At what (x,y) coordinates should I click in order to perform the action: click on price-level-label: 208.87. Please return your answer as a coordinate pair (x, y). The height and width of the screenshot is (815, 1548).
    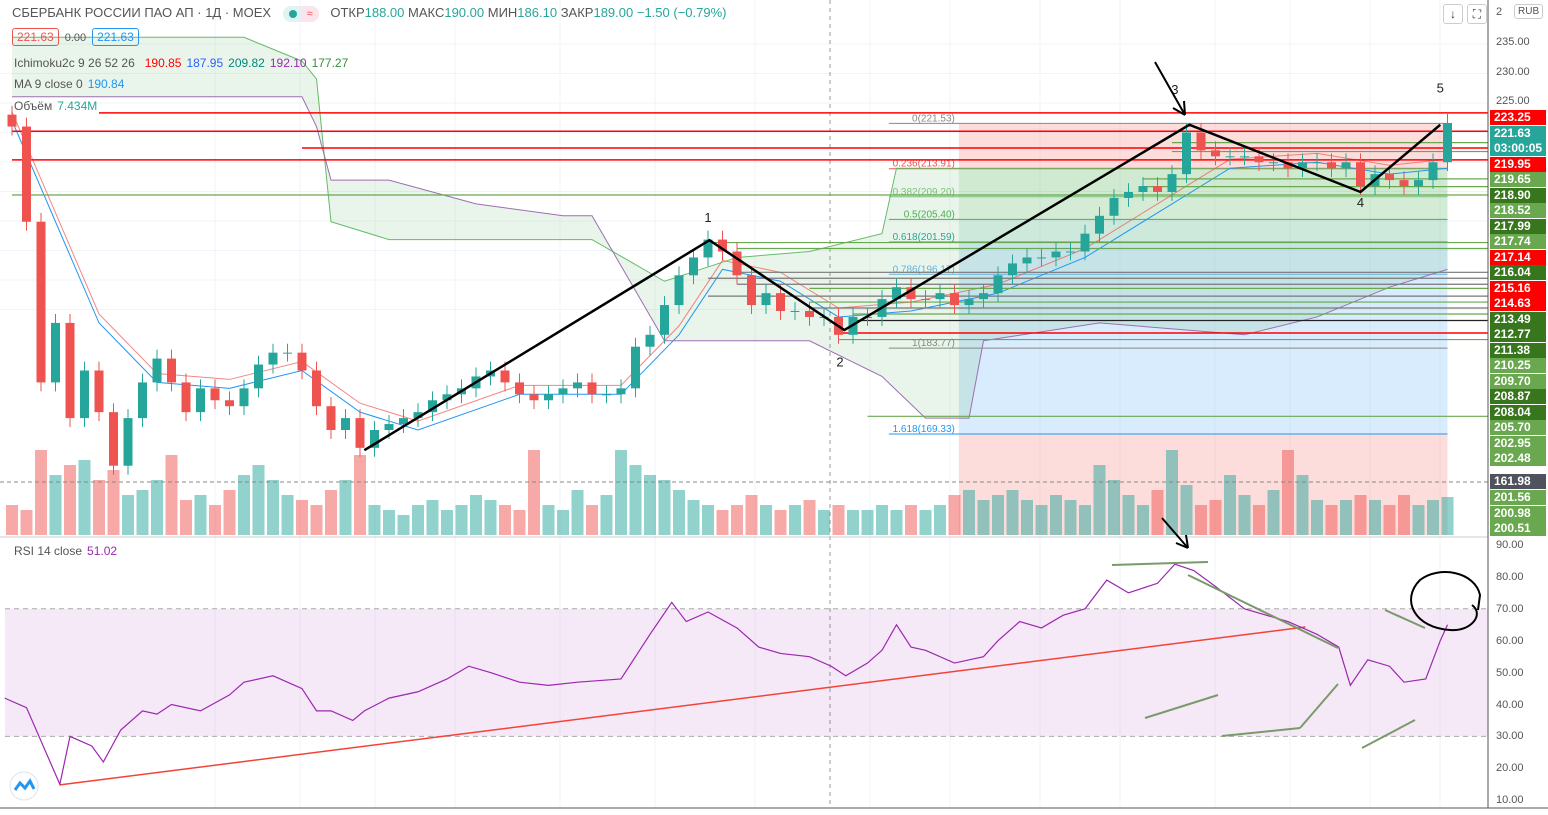
    Looking at the image, I should click on (1518, 396).